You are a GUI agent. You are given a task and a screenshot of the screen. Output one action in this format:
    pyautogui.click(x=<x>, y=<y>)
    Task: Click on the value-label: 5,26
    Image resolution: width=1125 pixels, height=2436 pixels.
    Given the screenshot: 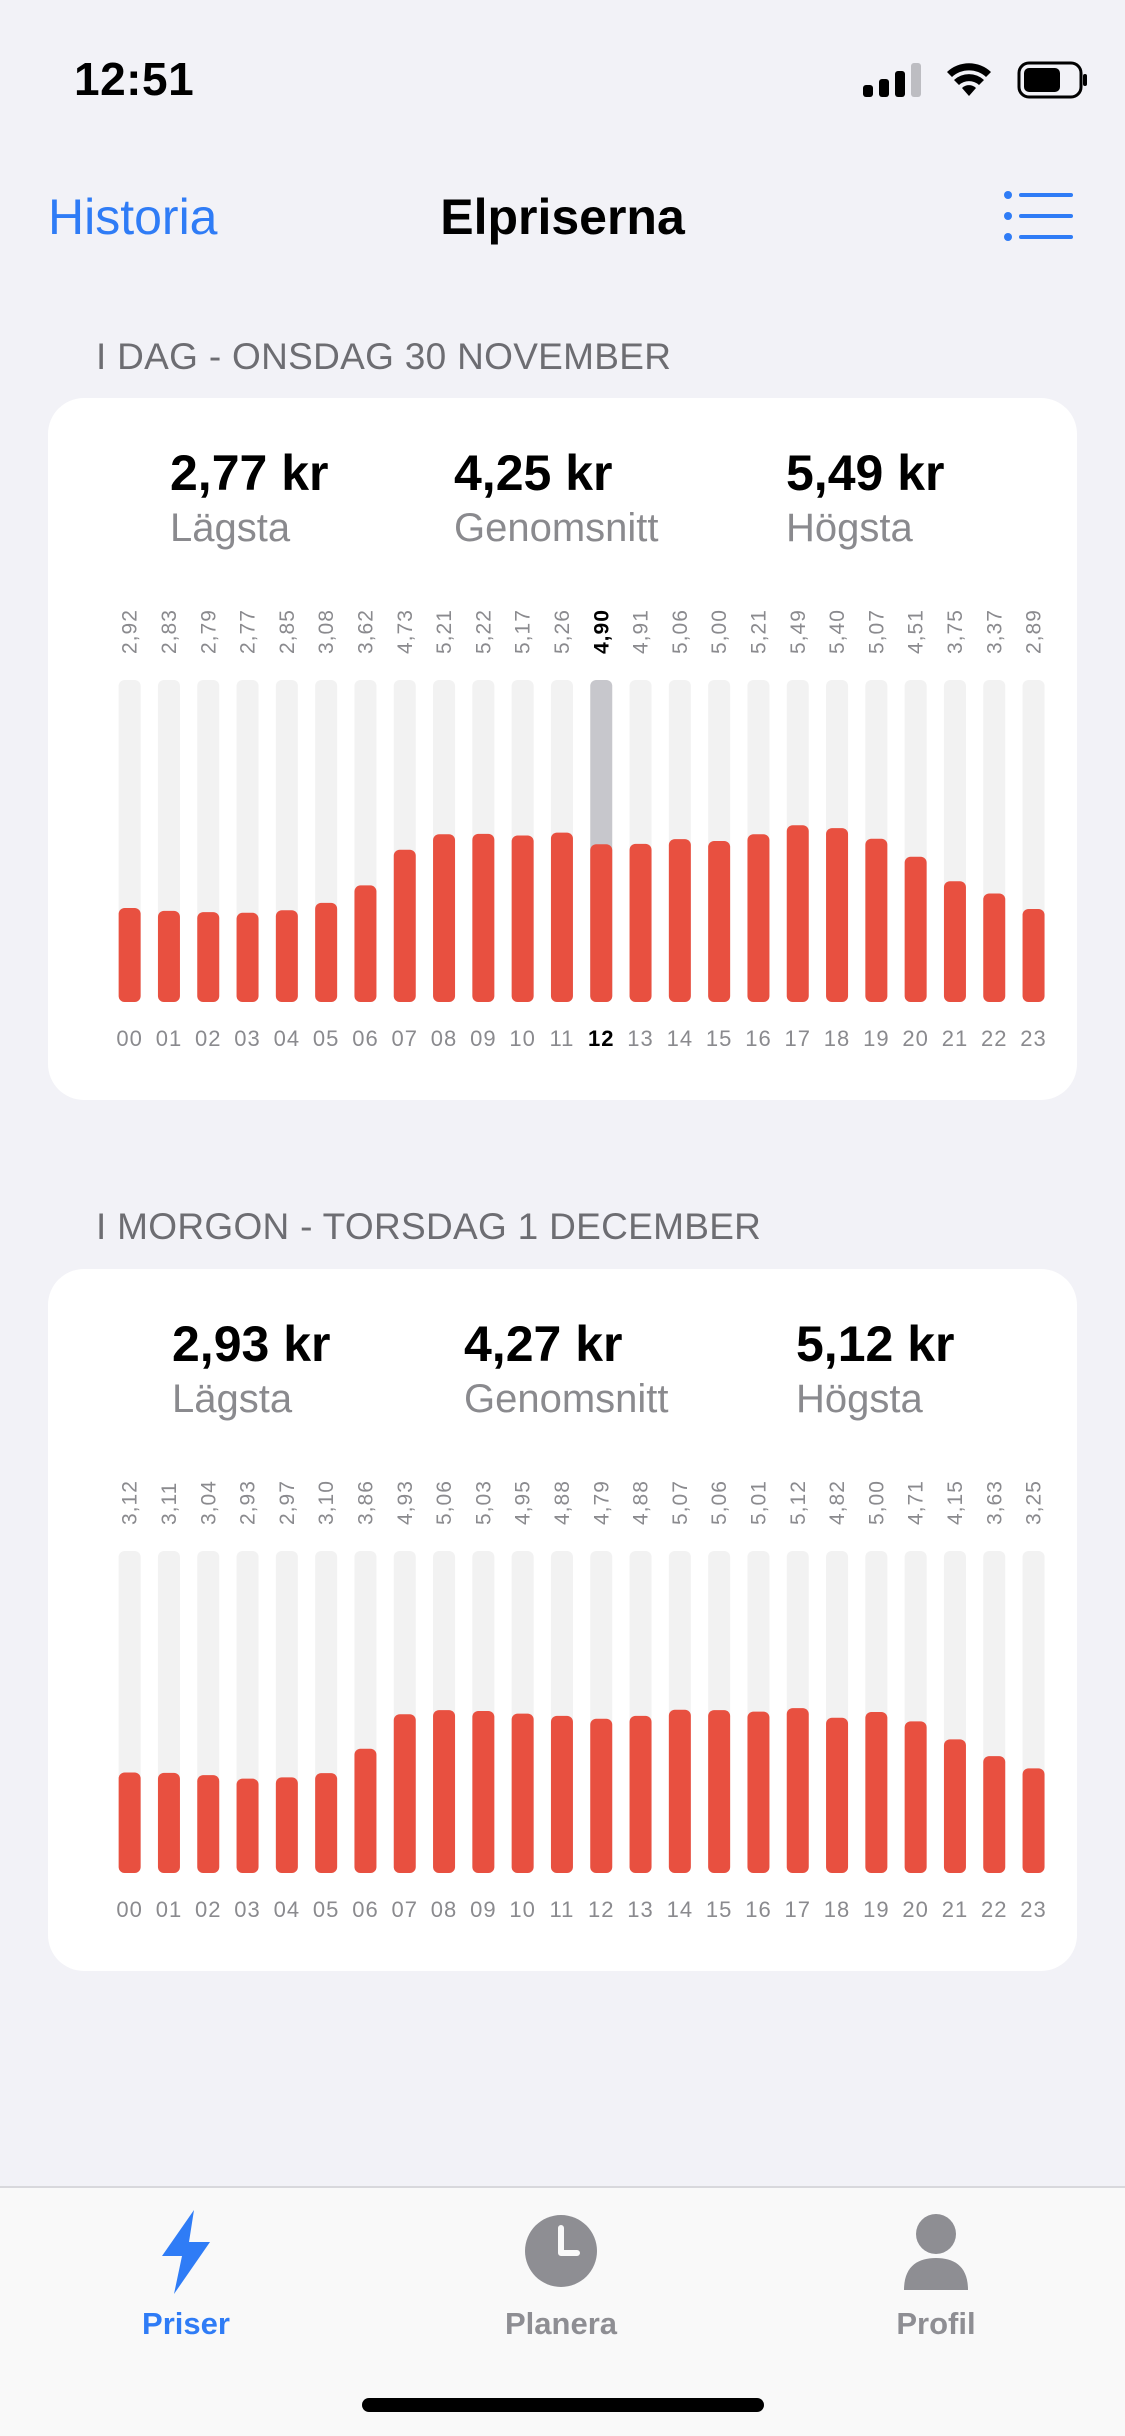 What is the action you would take?
    pyautogui.click(x=562, y=631)
    